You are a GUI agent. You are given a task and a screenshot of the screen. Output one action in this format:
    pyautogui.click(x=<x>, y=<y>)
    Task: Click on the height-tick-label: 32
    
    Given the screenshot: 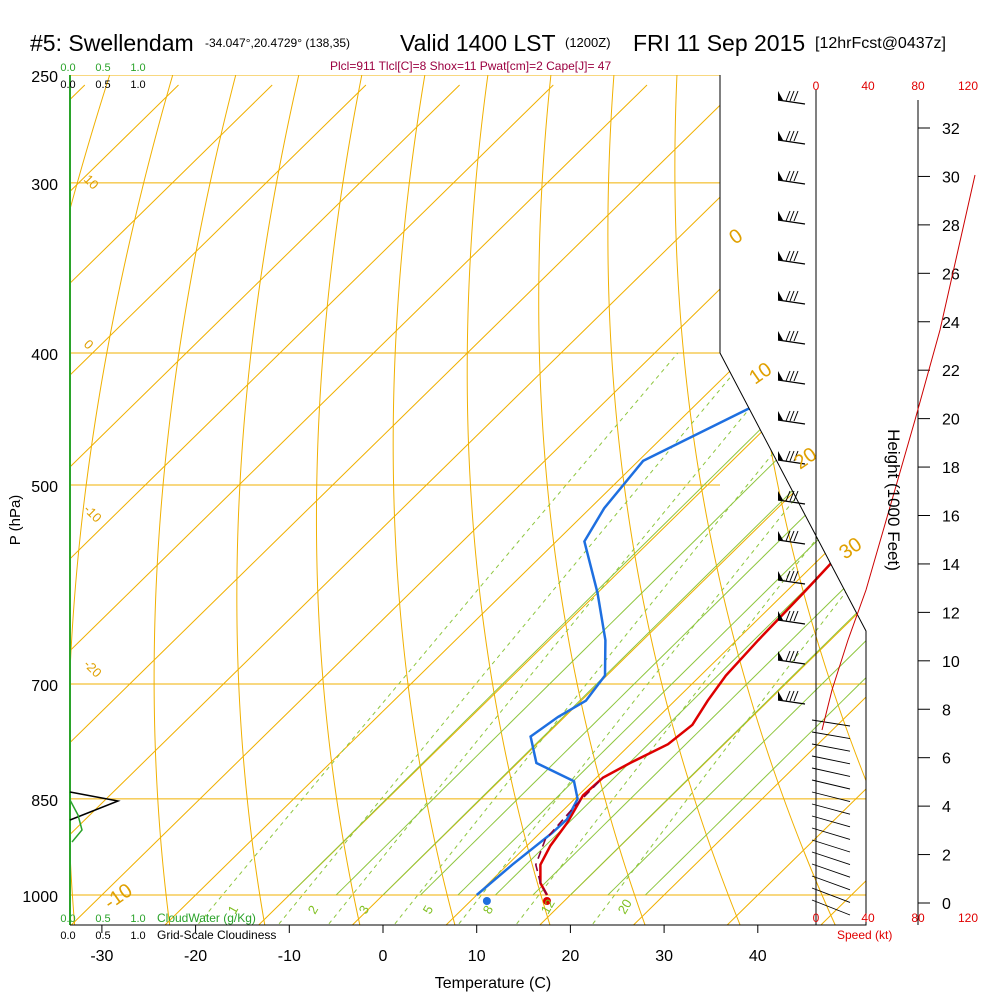 What is the action you would take?
    pyautogui.click(x=951, y=129)
    